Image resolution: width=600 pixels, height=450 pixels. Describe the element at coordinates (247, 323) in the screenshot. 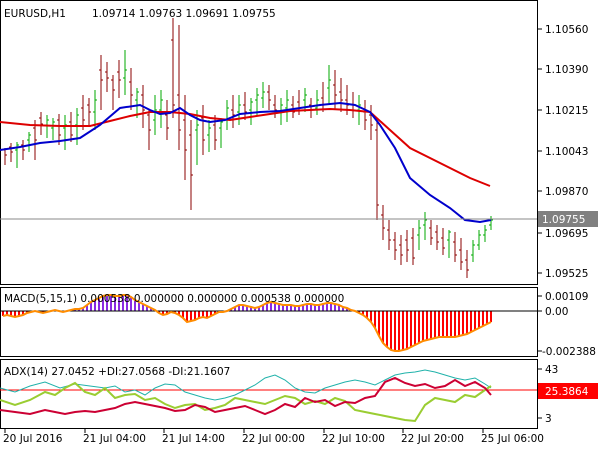

I see `macd-signal-line` at that location.